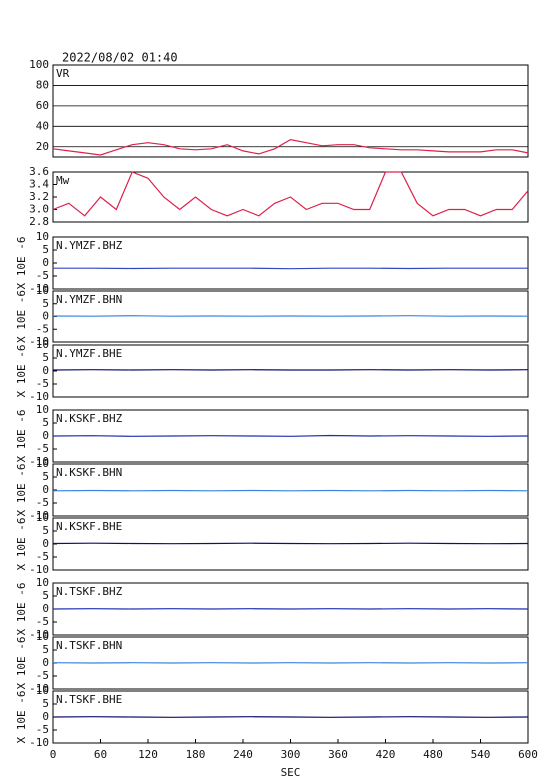 The image size is (554, 781). I want to click on chart-title: 2022/08/02 01:40, so click(120, 58).